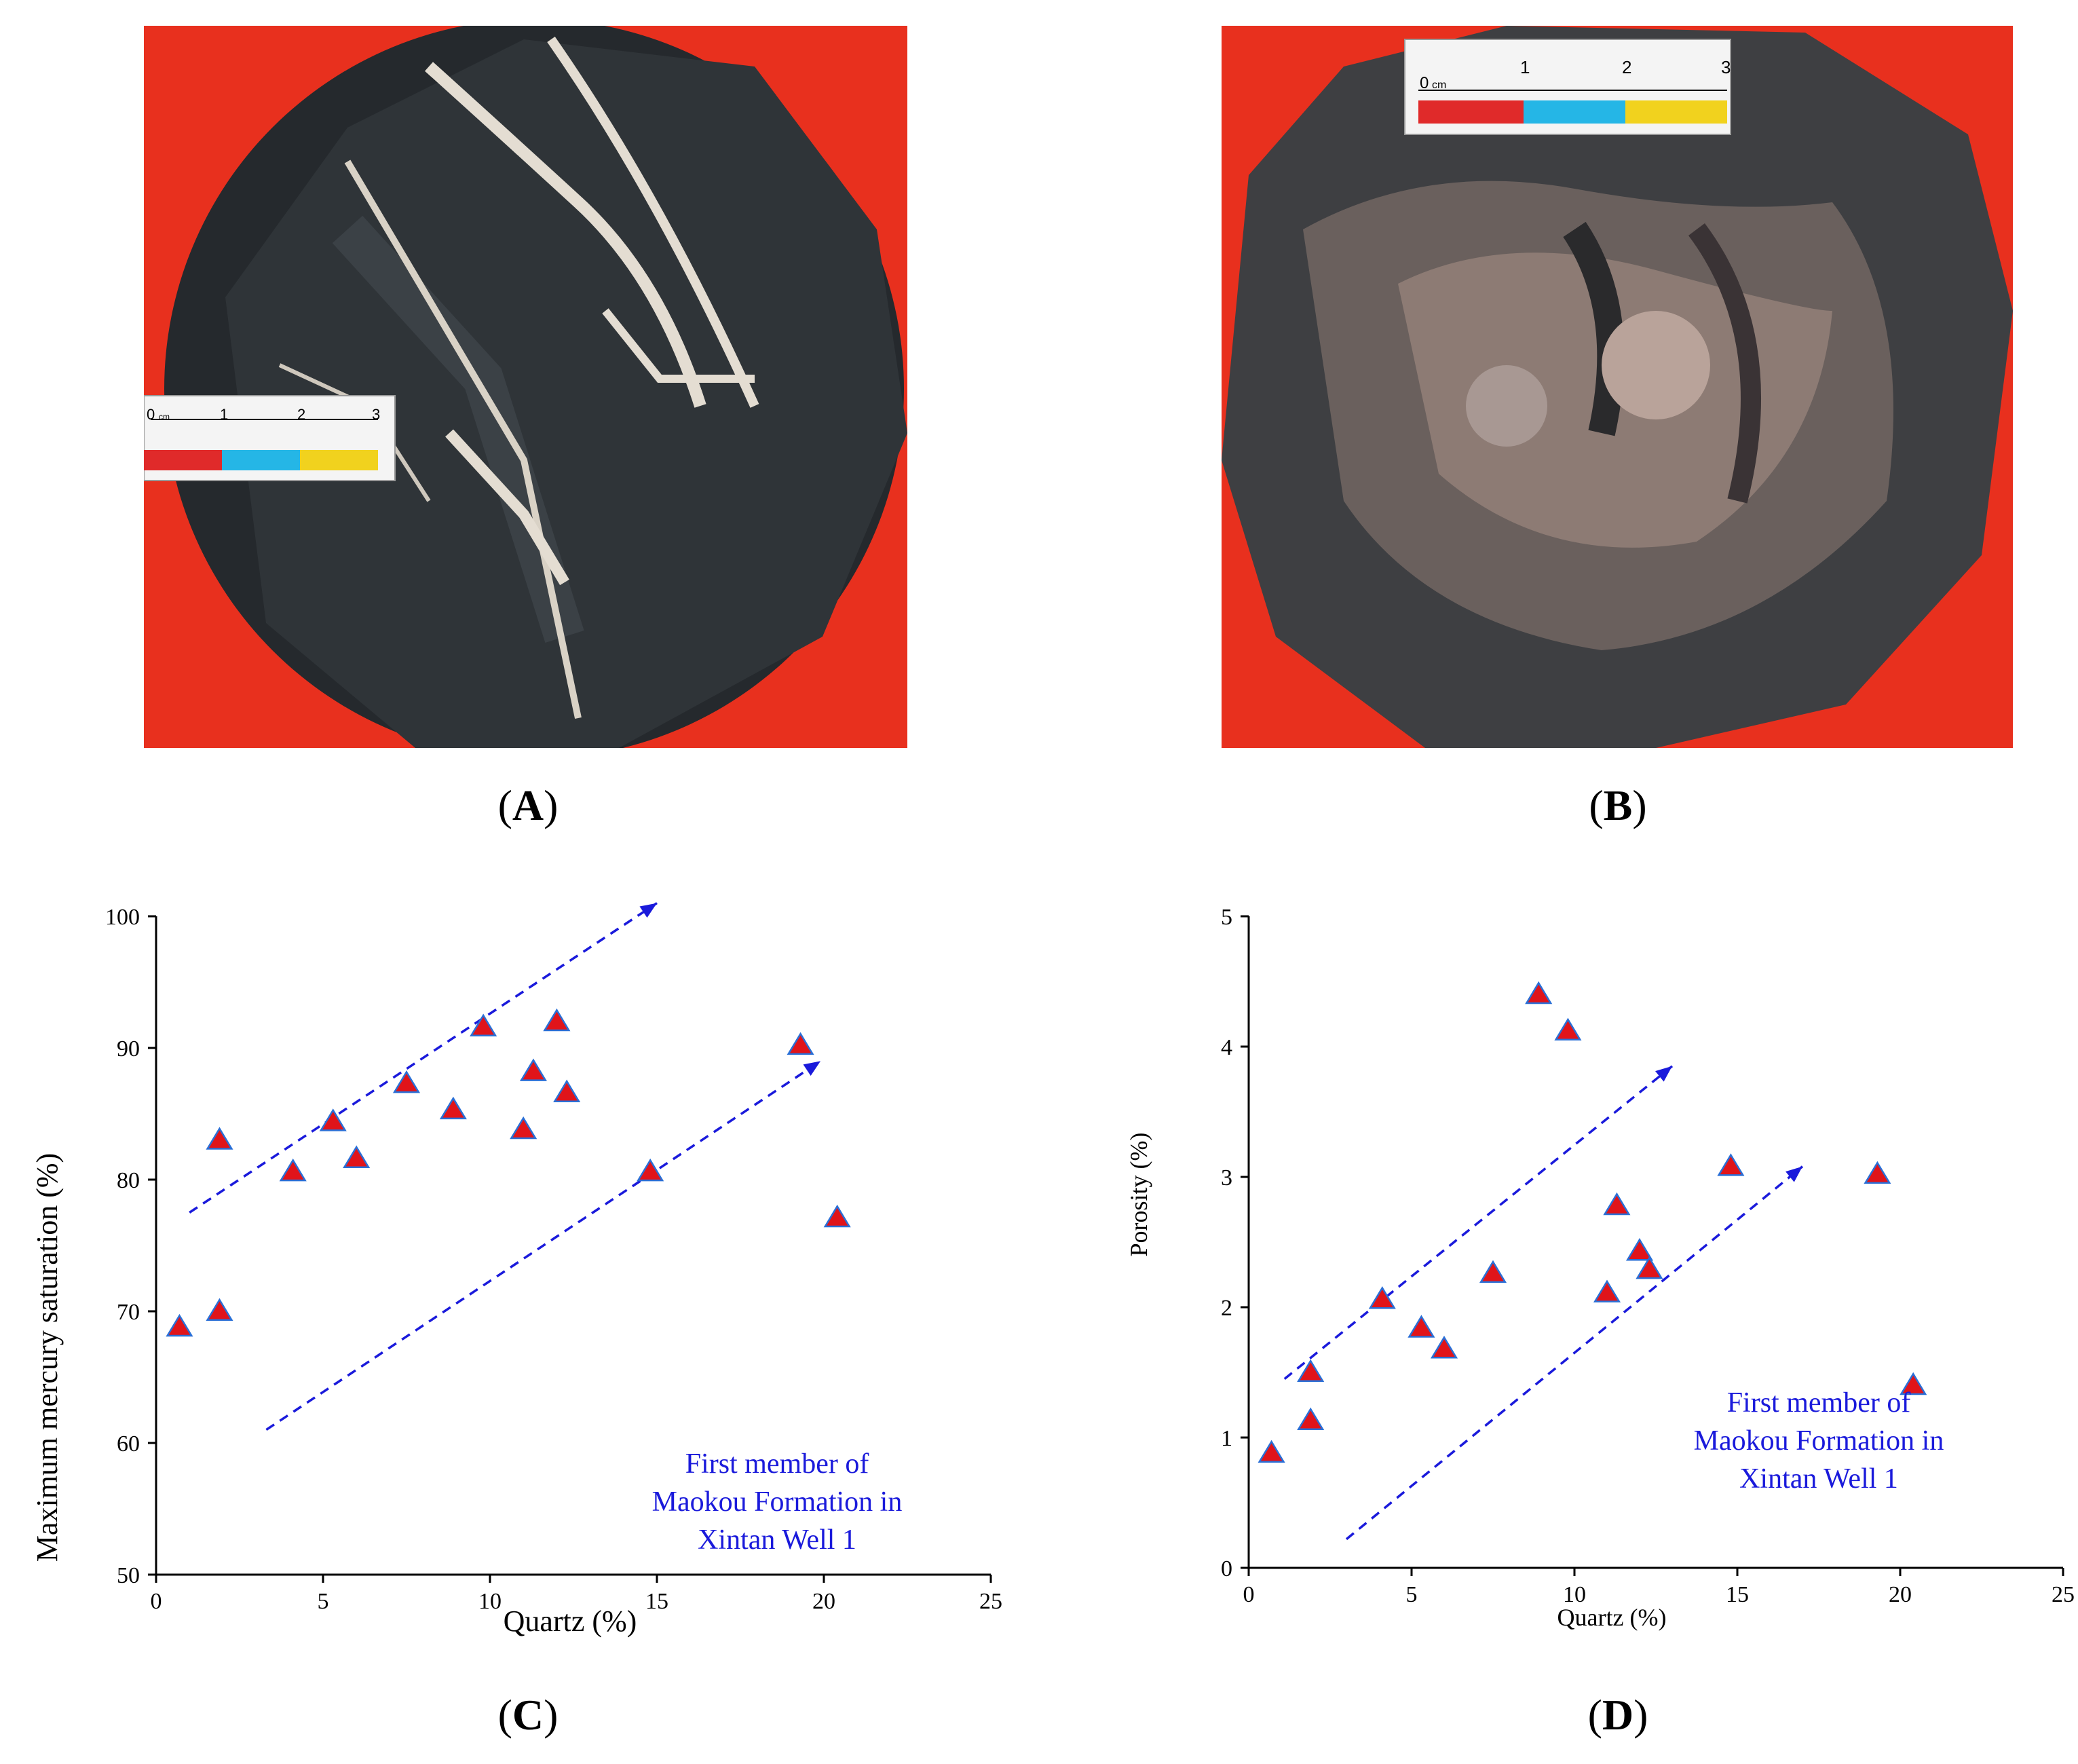  What do you see at coordinates (1227, 1439) in the screenshot?
I see `y-tick-label: 1` at bounding box center [1227, 1439].